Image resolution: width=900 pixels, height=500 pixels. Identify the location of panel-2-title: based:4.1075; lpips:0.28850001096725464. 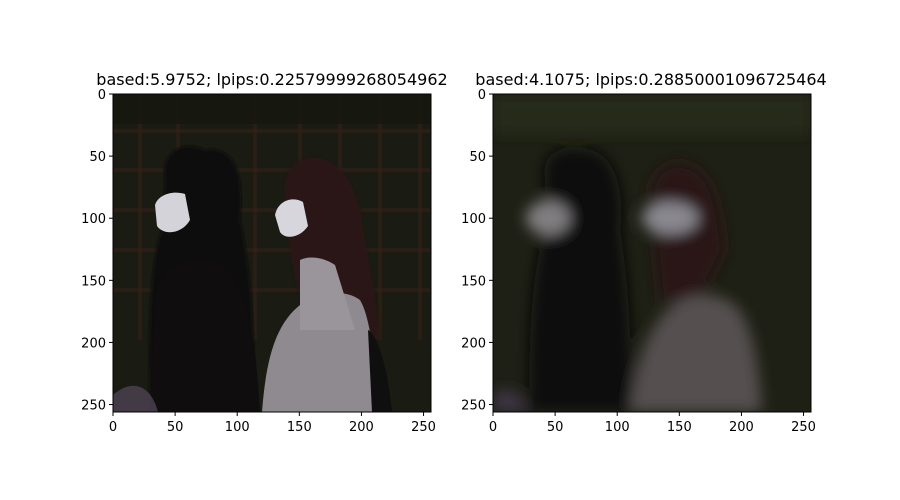
(650, 79).